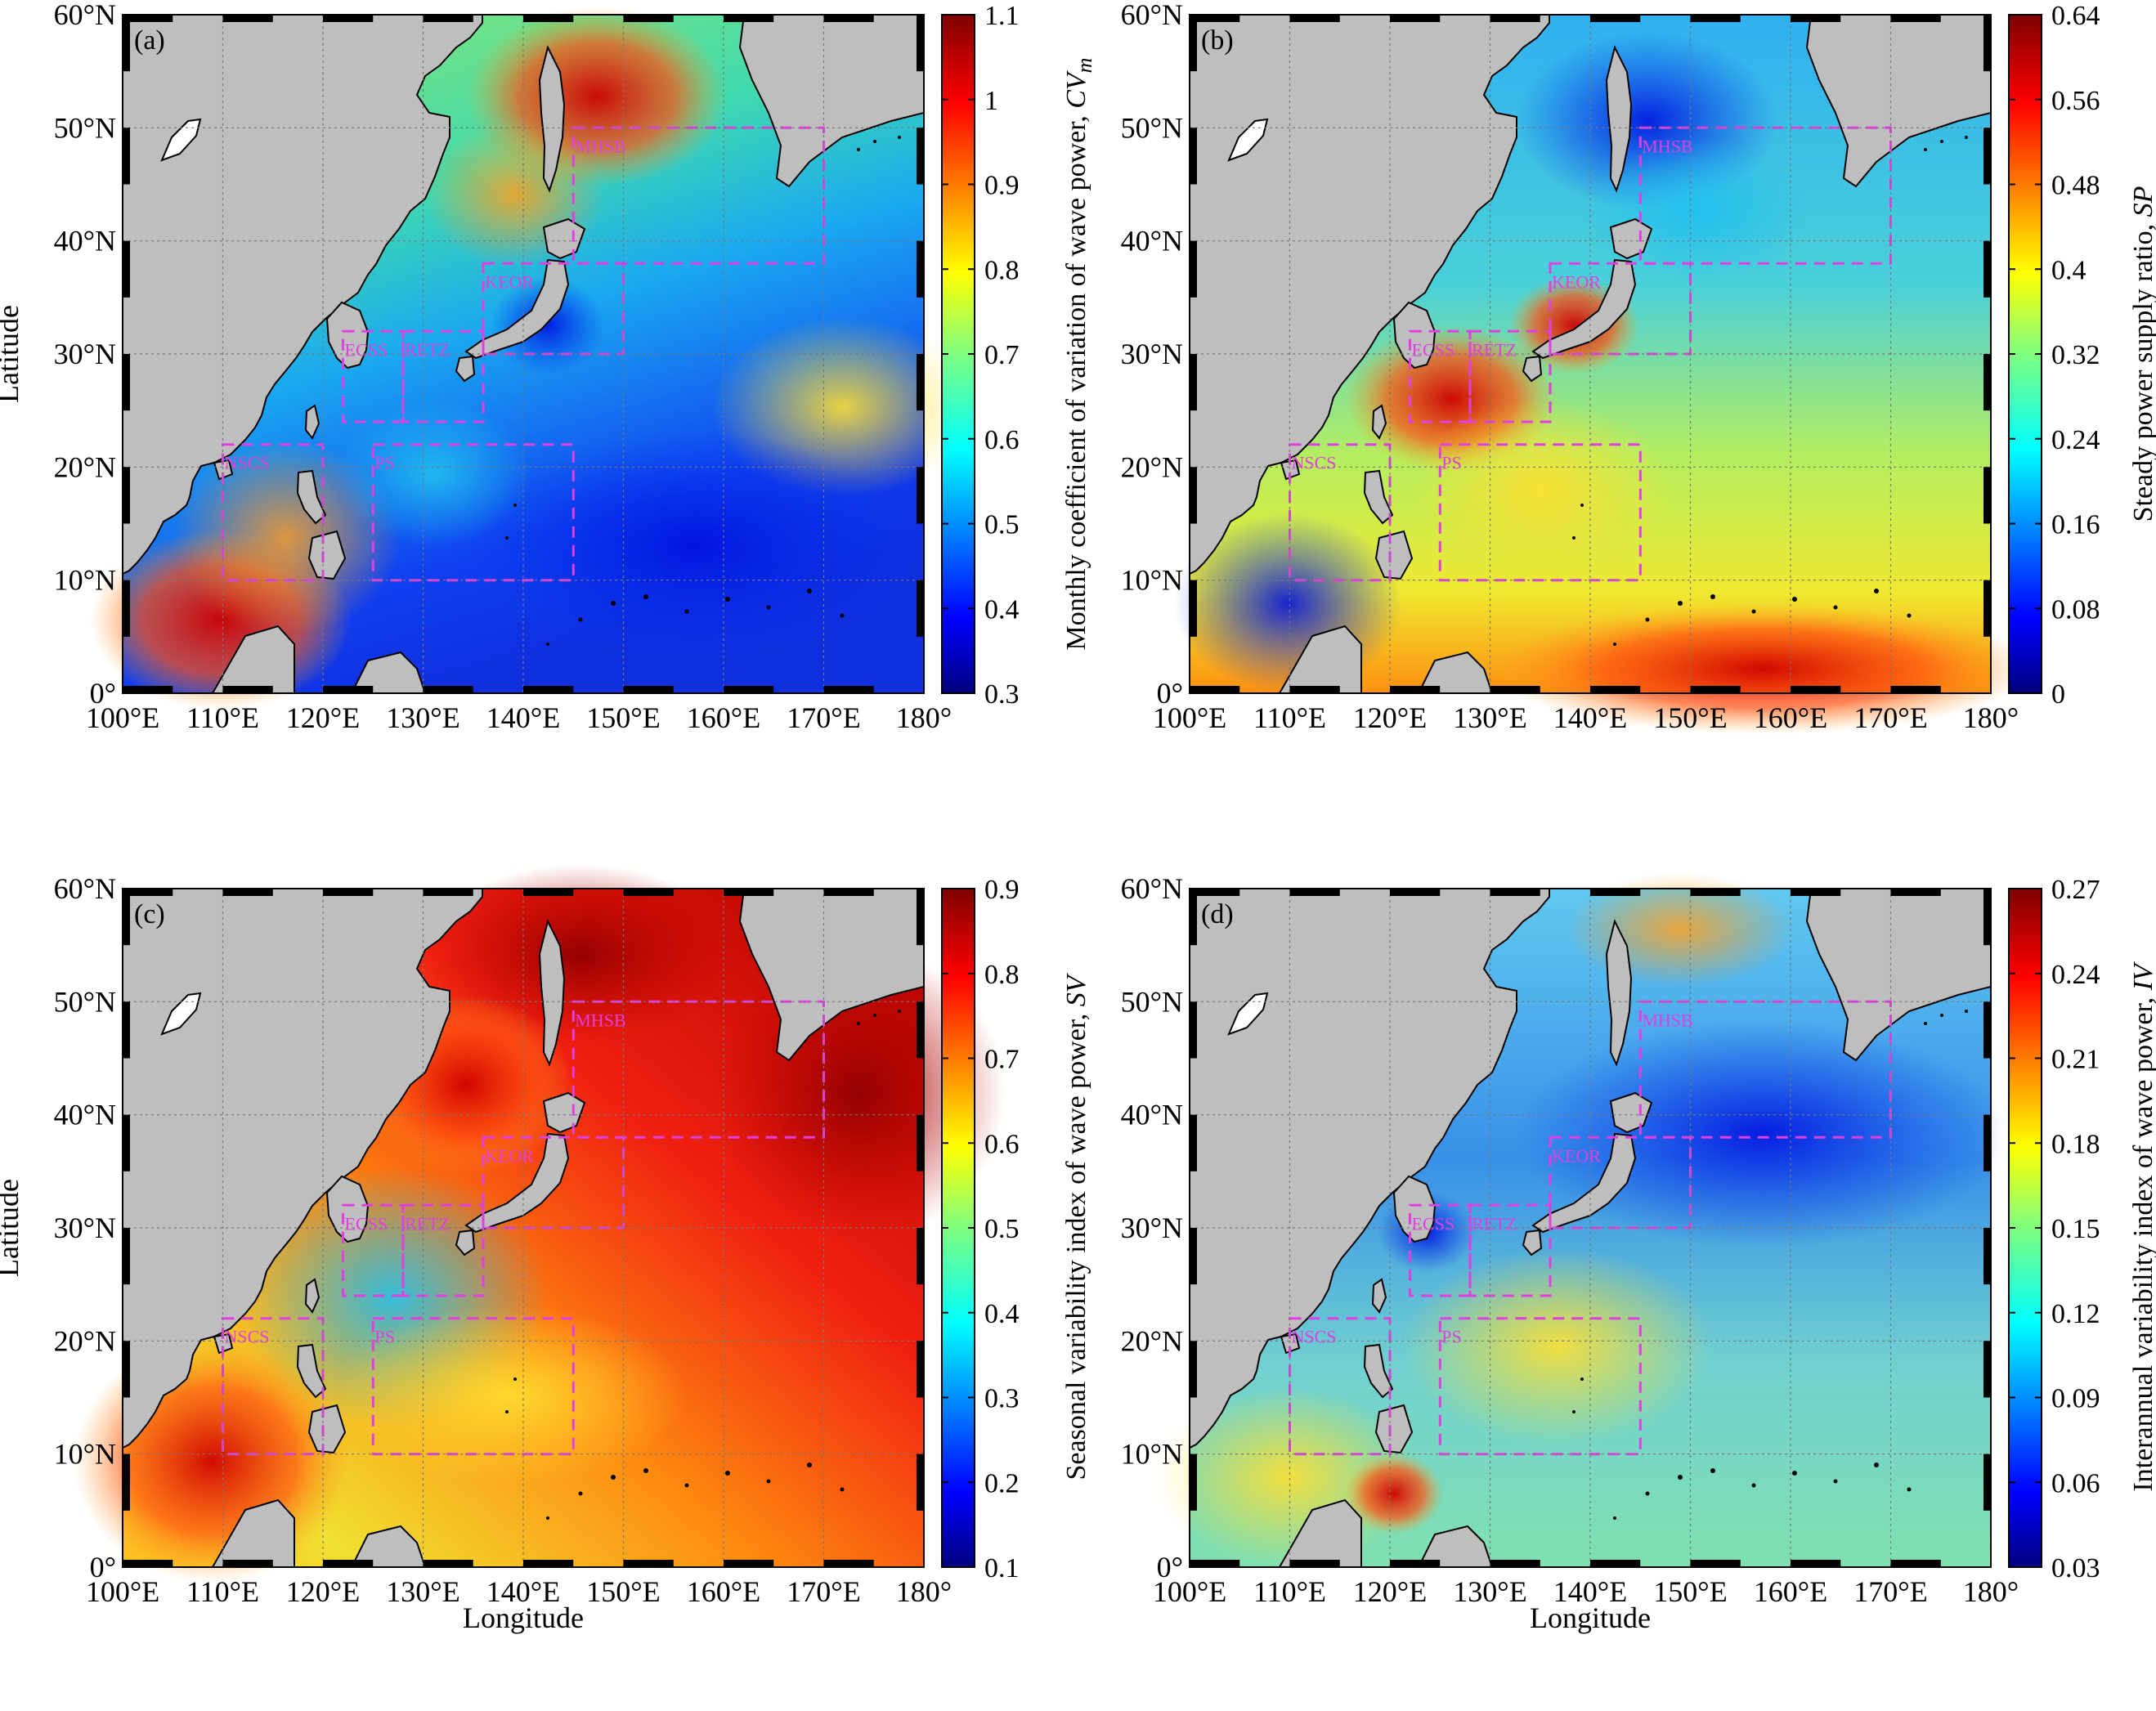 Image resolution: width=2156 pixels, height=1711 pixels. Describe the element at coordinates (12, 1228) in the screenshot. I see `y-axis-label: Latitude` at that location.